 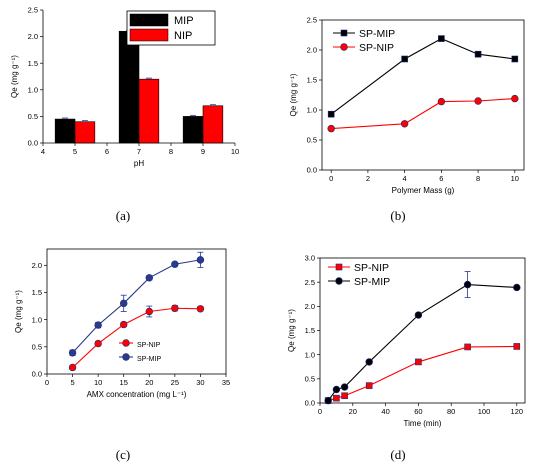 I want to click on x-tick-label: 15, so click(x=124, y=382).